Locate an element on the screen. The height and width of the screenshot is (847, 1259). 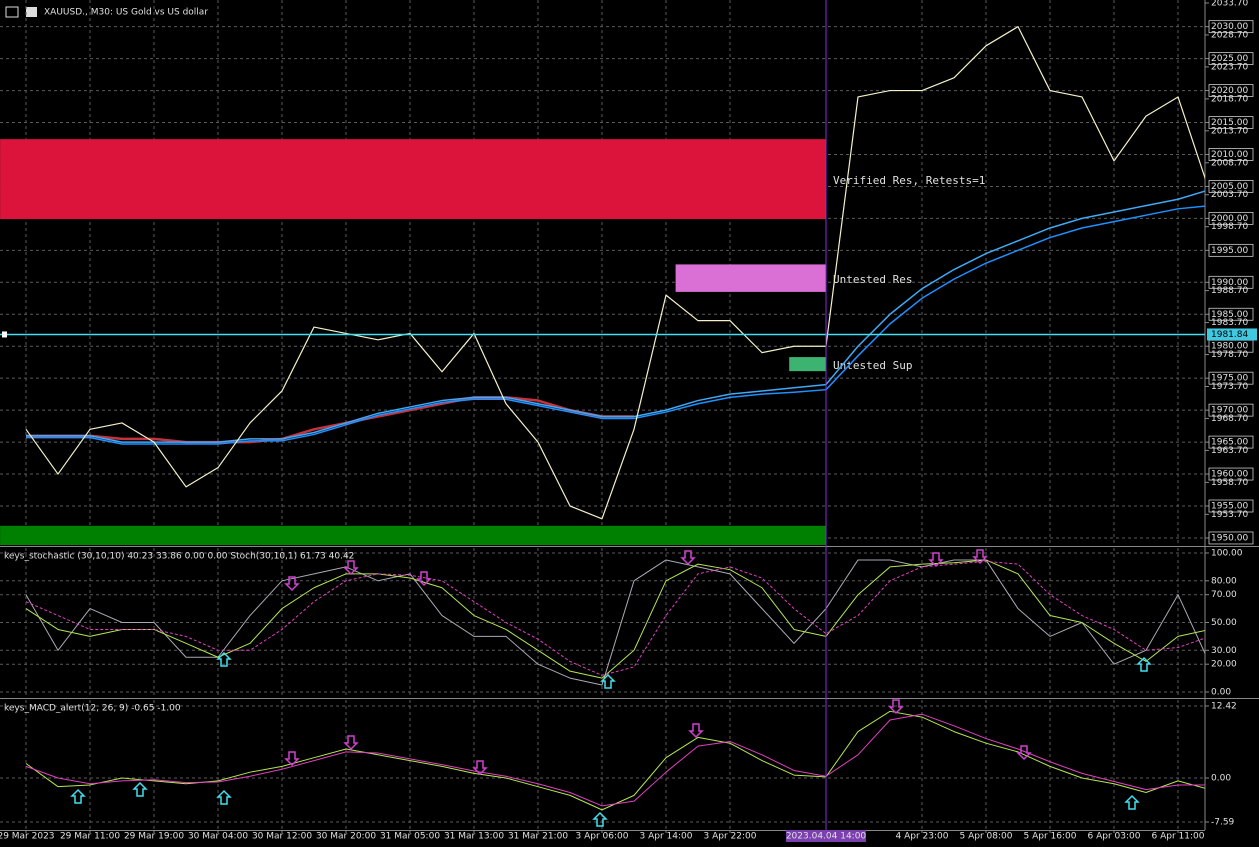
zone-label: Untested Sup is located at coordinates (872, 365).